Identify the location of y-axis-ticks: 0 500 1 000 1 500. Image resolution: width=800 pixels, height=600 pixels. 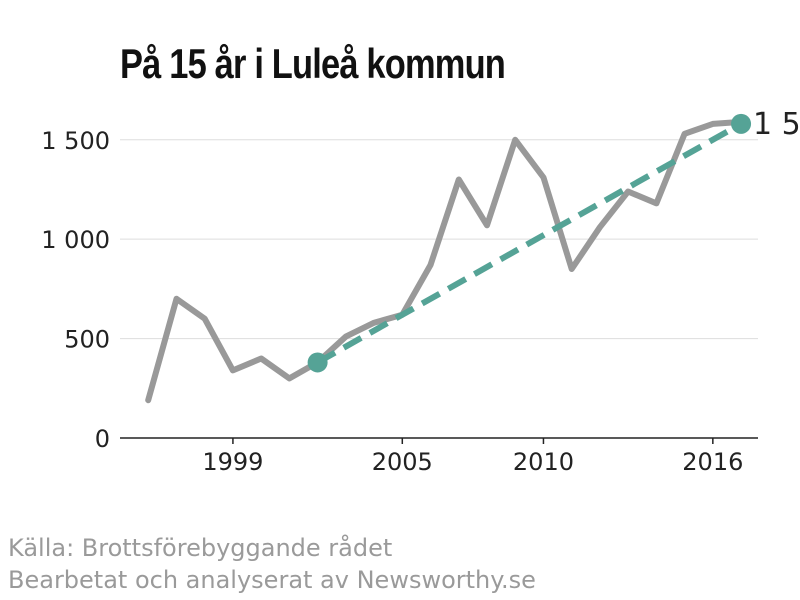
(75, 290).